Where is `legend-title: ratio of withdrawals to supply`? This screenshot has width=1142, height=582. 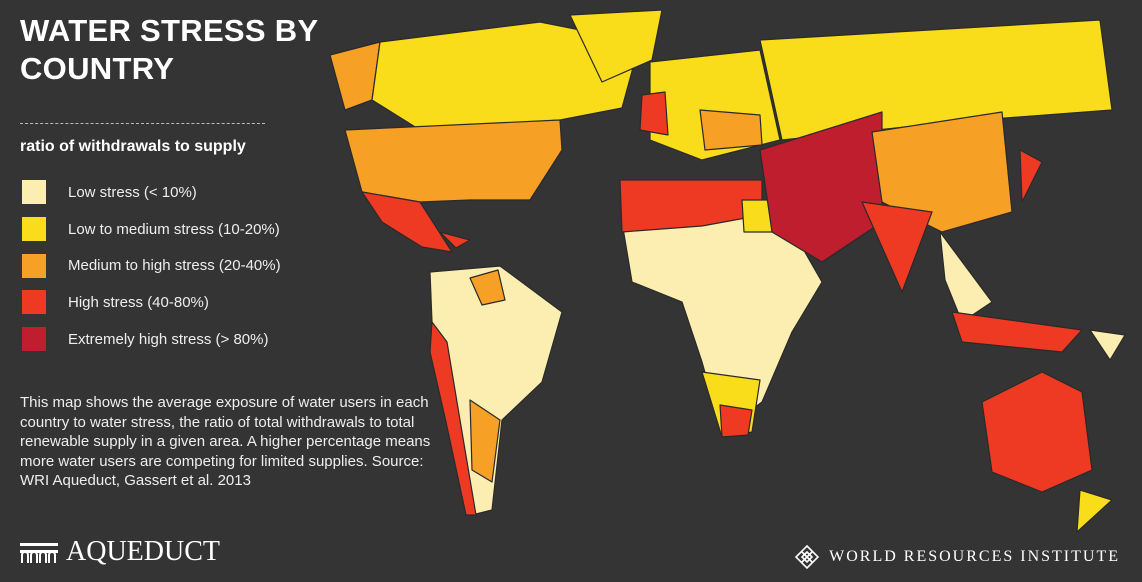
legend-title: ratio of withdrawals to supply is located at coordinates (133, 146).